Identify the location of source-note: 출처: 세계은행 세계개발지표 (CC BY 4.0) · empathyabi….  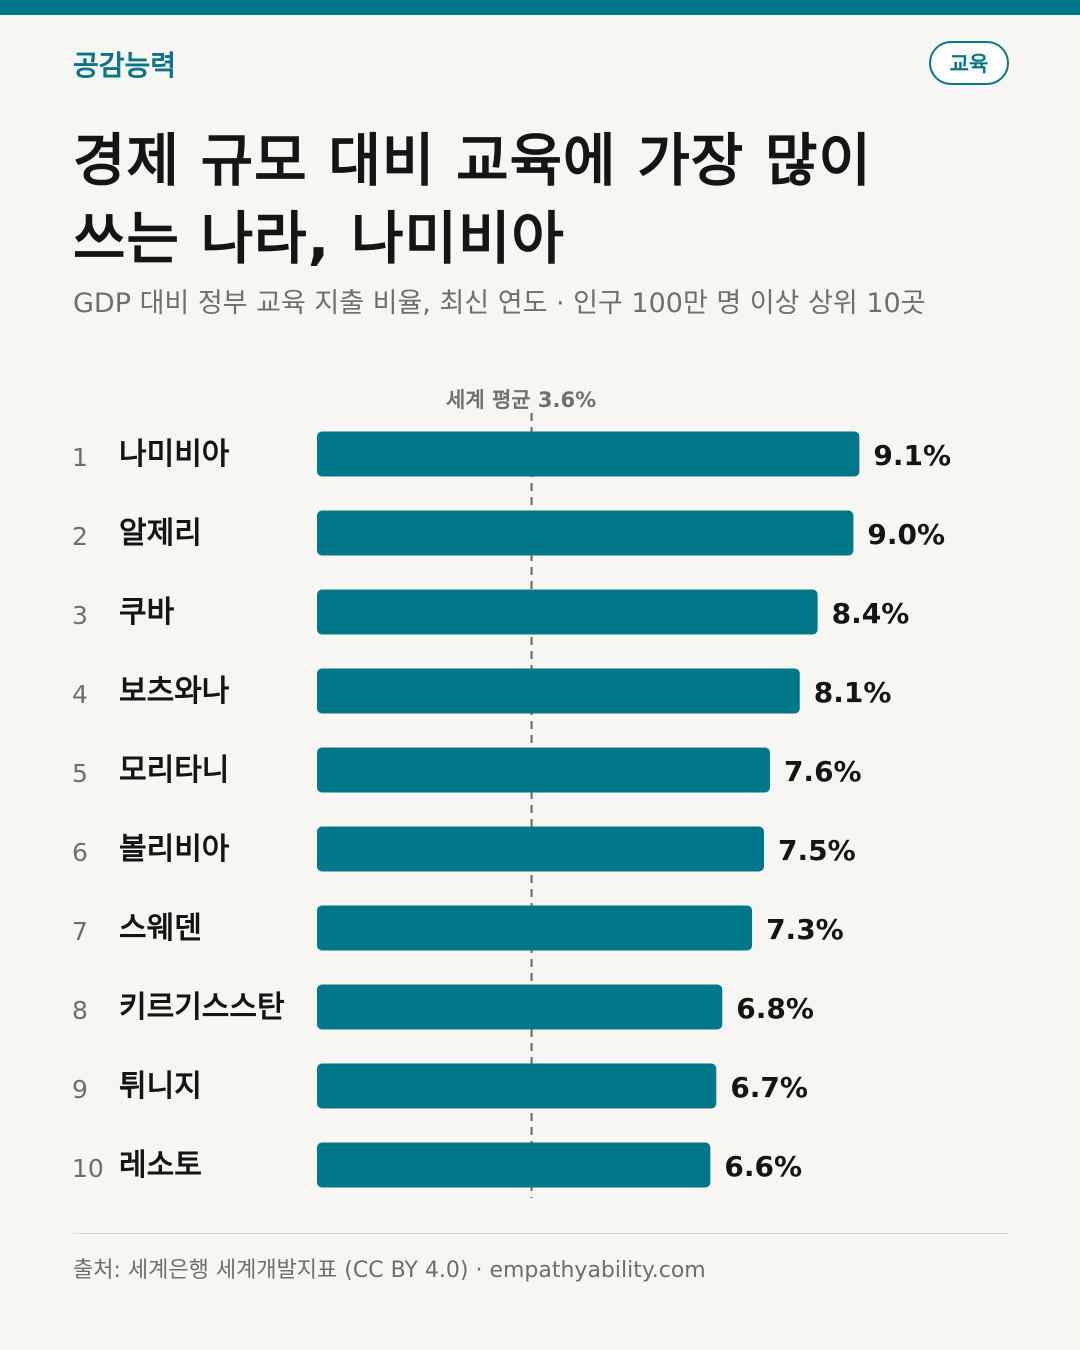
(389, 1270).